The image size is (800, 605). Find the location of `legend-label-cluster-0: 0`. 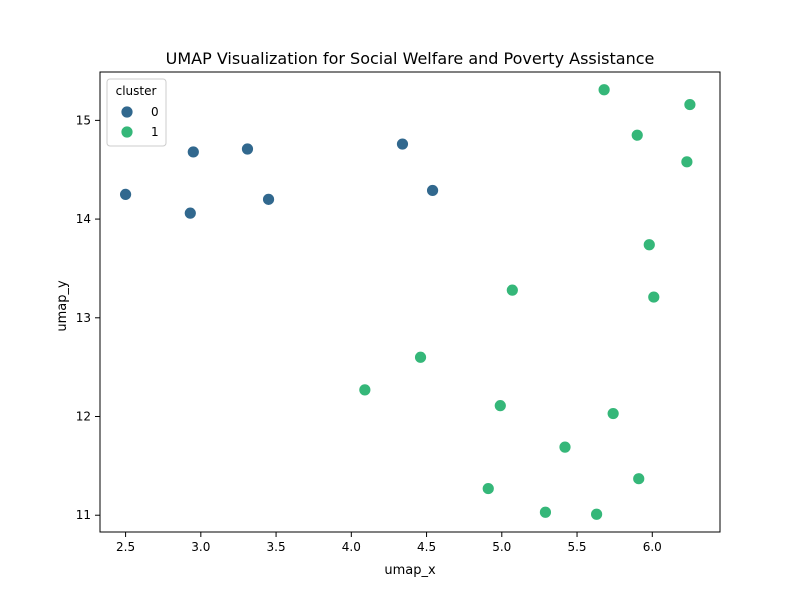

legend-label-cluster-0: 0 is located at coordinates (155, 112).